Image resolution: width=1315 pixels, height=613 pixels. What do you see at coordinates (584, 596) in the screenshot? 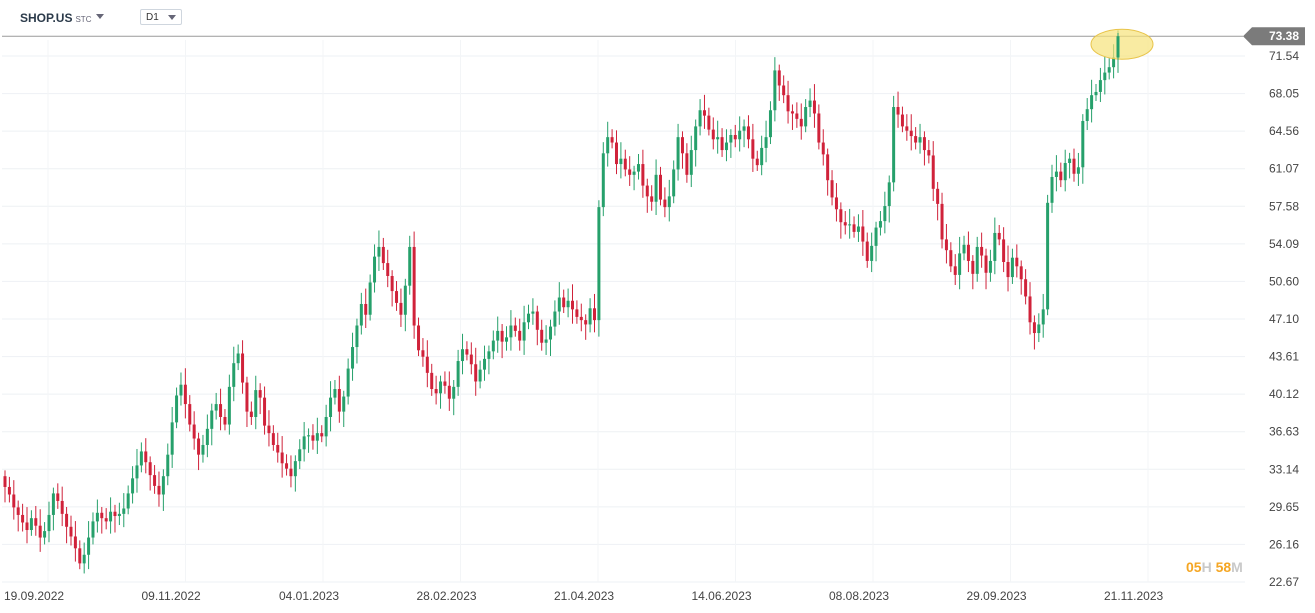
I see `x-tick-label: 21.04.2023` at bounding box center [584, 596].